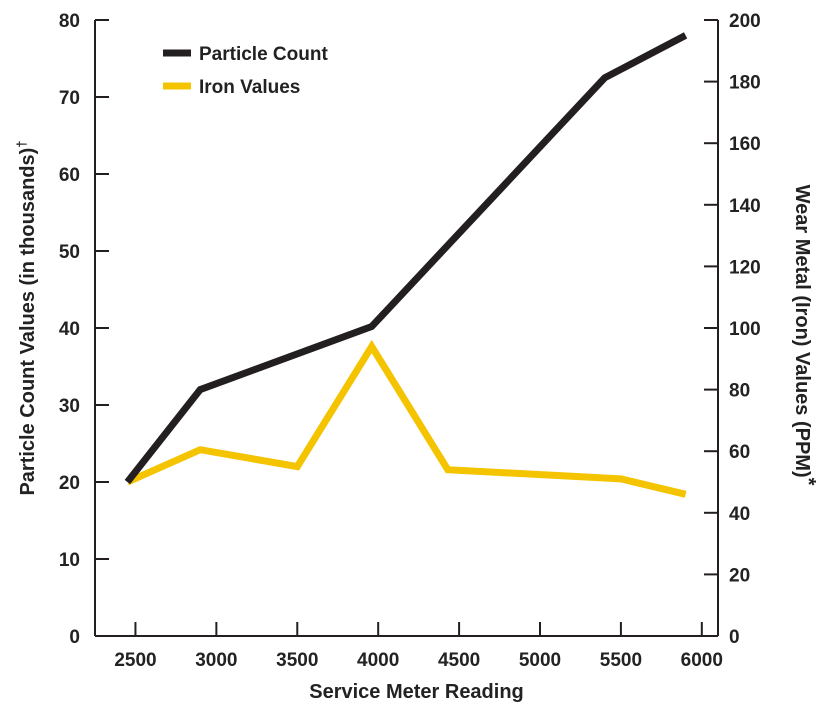 Image resolution: width=828 pixels, height=707 pixels. Describe the element at coordinates (69, 560) in the screenshot. I see `left-y-tick-label: 10` at that location.